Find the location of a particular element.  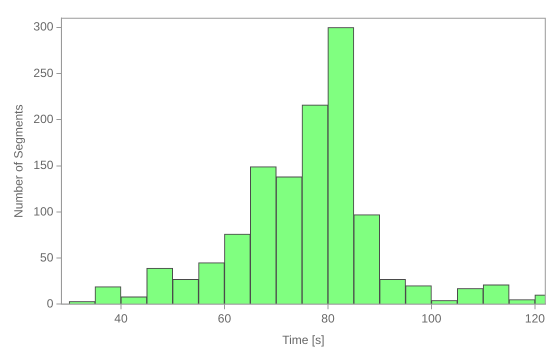

y-tick-label: 200 is located at coordinates (43, 119).